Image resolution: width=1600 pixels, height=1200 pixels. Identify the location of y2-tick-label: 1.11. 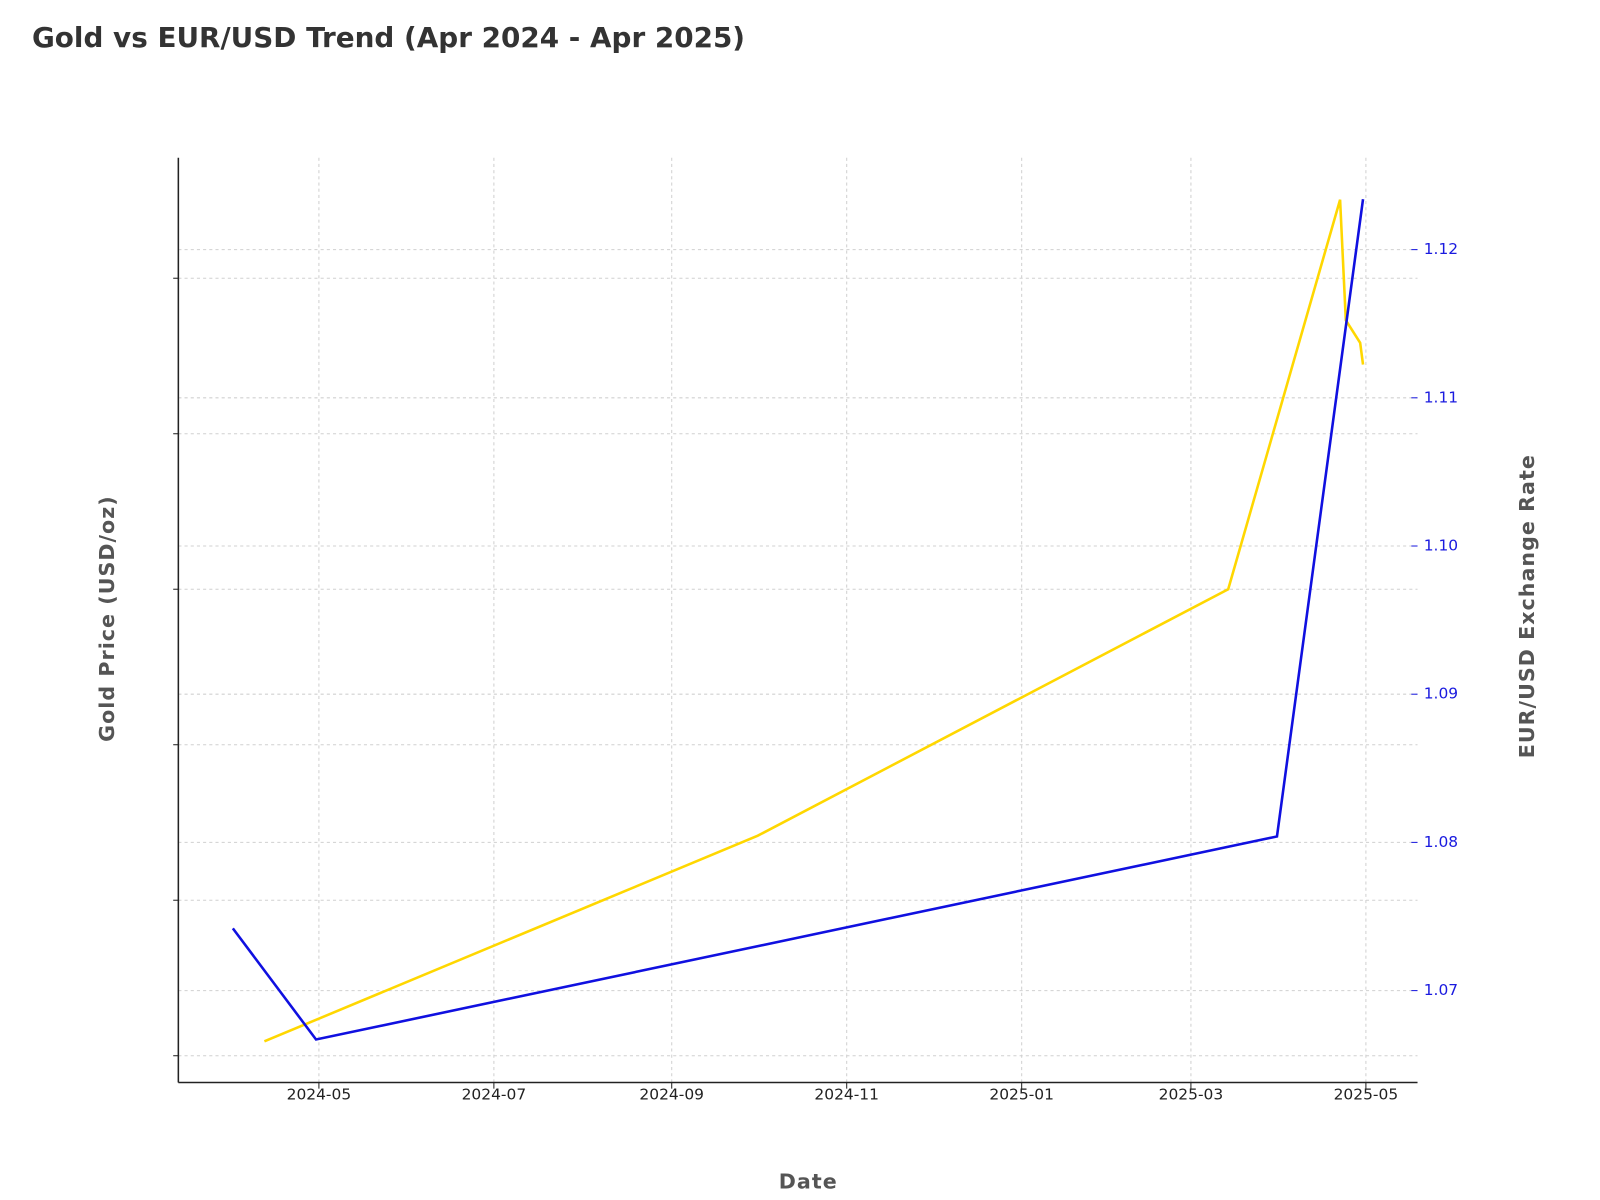
(1441, 397).